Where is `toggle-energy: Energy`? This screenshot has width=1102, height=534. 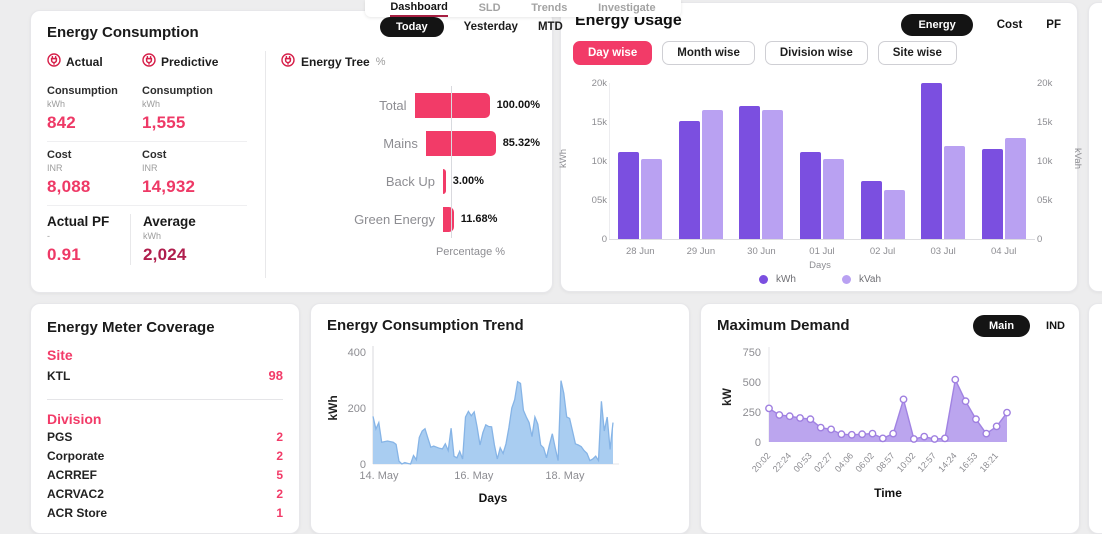
toggle-energy: Energy is located at coordinates (937, 25).